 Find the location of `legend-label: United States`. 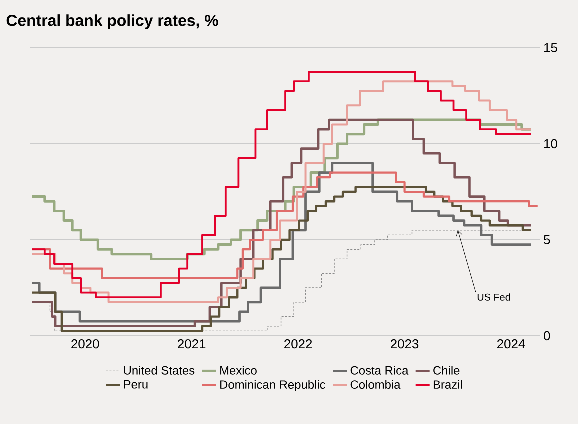

legend-label: United States is located at coordinates (159, 370).